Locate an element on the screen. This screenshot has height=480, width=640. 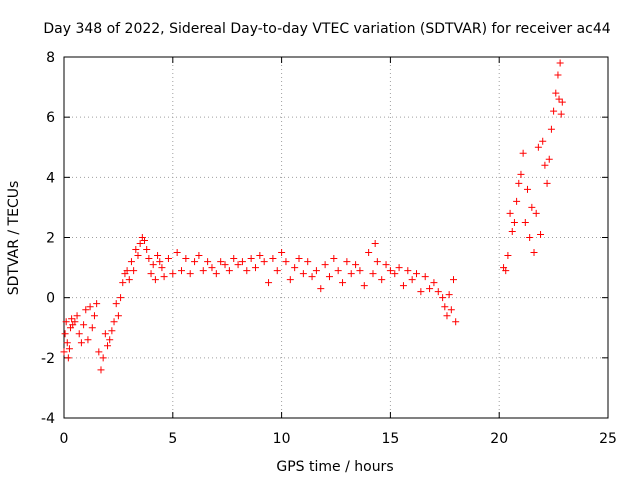
x-tick-labels: 0 5 10 15 20 25 is located at coordinates (338, 439).